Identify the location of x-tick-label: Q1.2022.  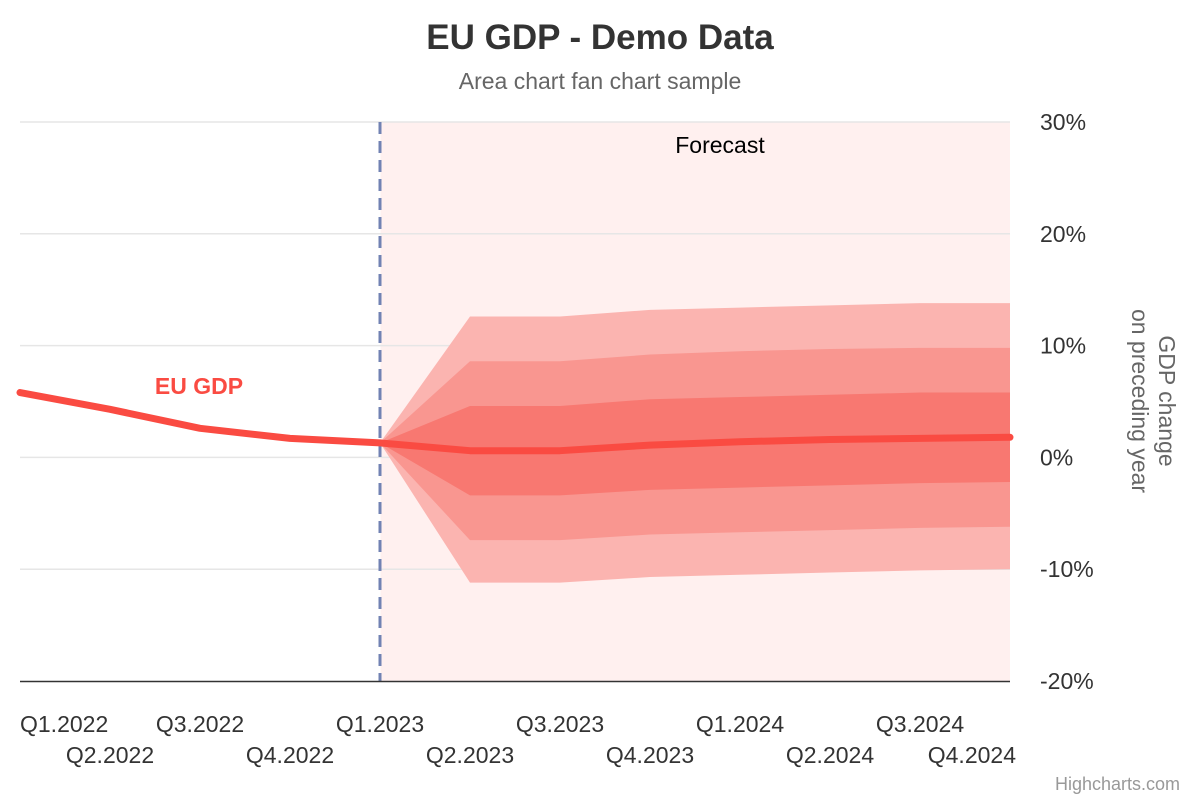
(64, 724).